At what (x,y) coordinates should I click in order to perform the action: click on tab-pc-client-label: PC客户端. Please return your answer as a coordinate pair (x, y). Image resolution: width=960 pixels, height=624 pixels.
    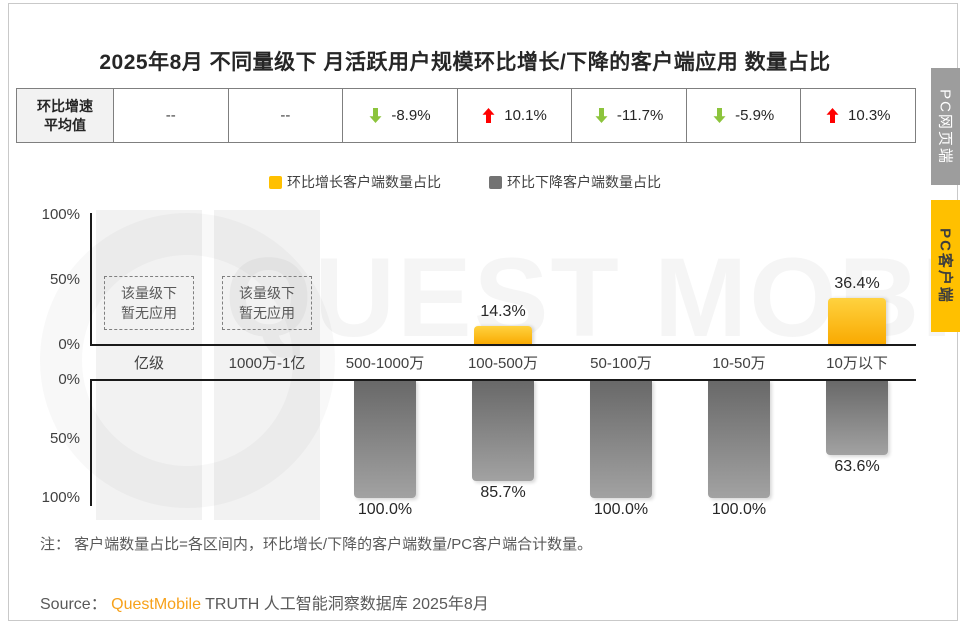
    Looking at the image, I should click on (944, 266).